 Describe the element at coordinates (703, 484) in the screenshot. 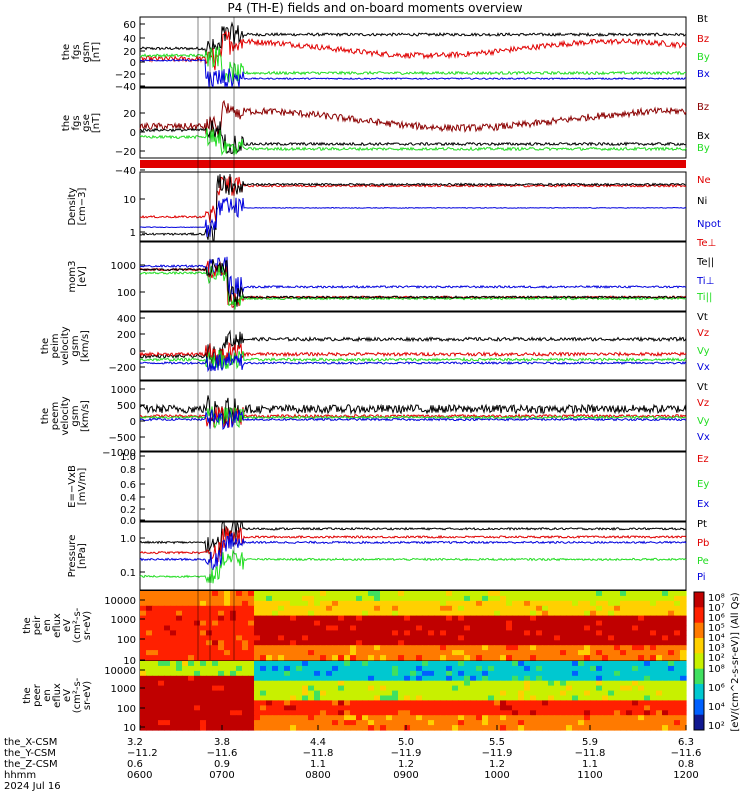

I see `legend-entry: Ey` at that location.